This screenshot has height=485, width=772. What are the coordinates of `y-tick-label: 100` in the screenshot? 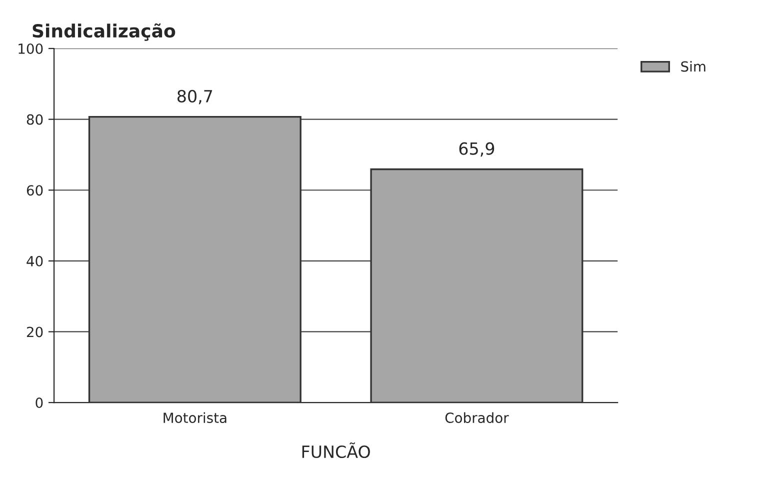 It's located at (30, 48).